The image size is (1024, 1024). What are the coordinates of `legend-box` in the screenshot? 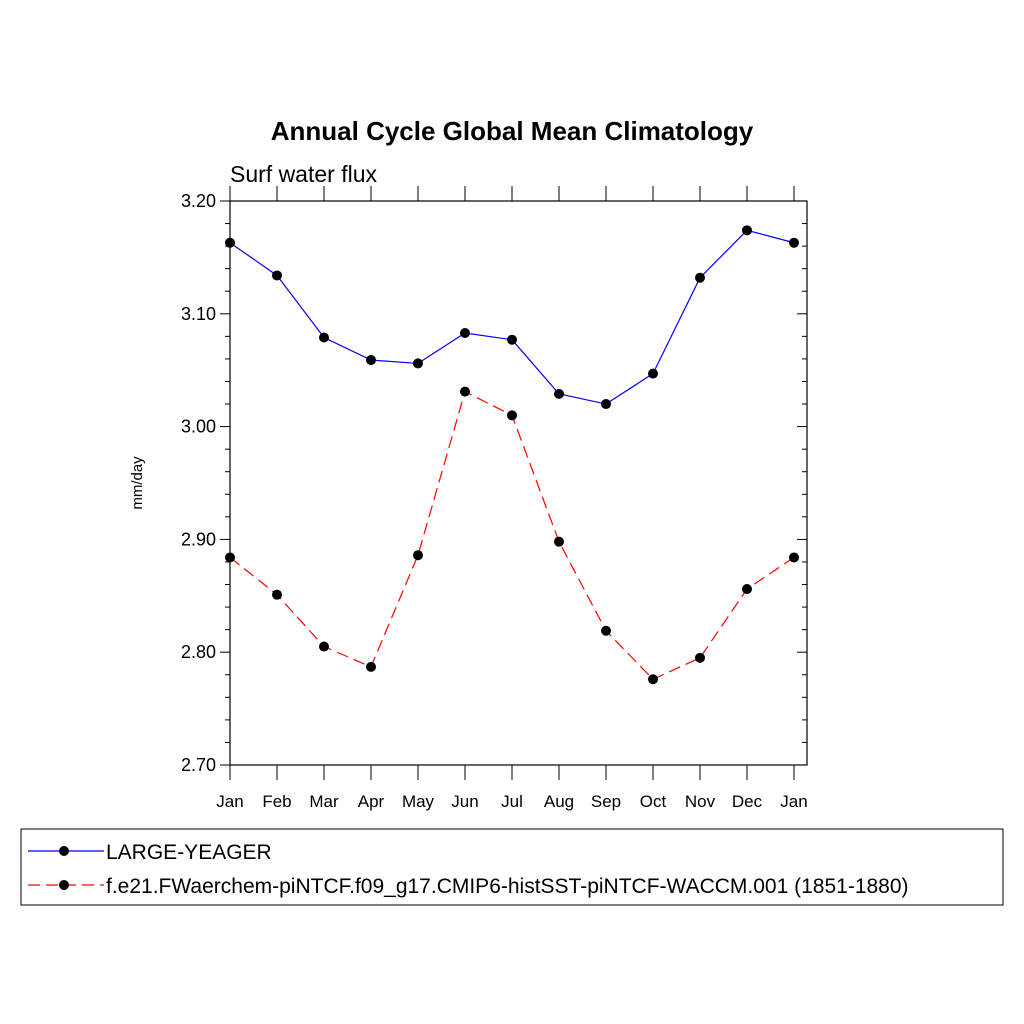 It's located at (512, 867).